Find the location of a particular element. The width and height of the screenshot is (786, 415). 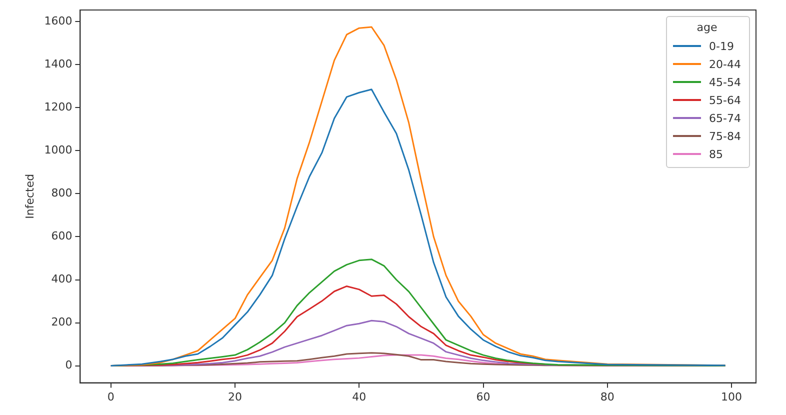

legend-label: 20-44 is located at coordinates (725, 64).